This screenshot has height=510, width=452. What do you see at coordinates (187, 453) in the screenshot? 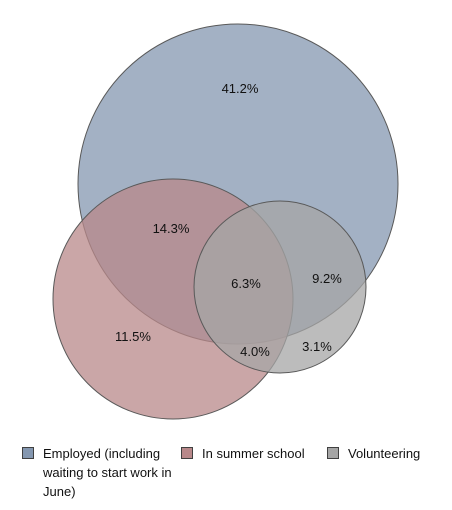
I see `legend-swatch-summer-school` at bounding box center [187, 453].